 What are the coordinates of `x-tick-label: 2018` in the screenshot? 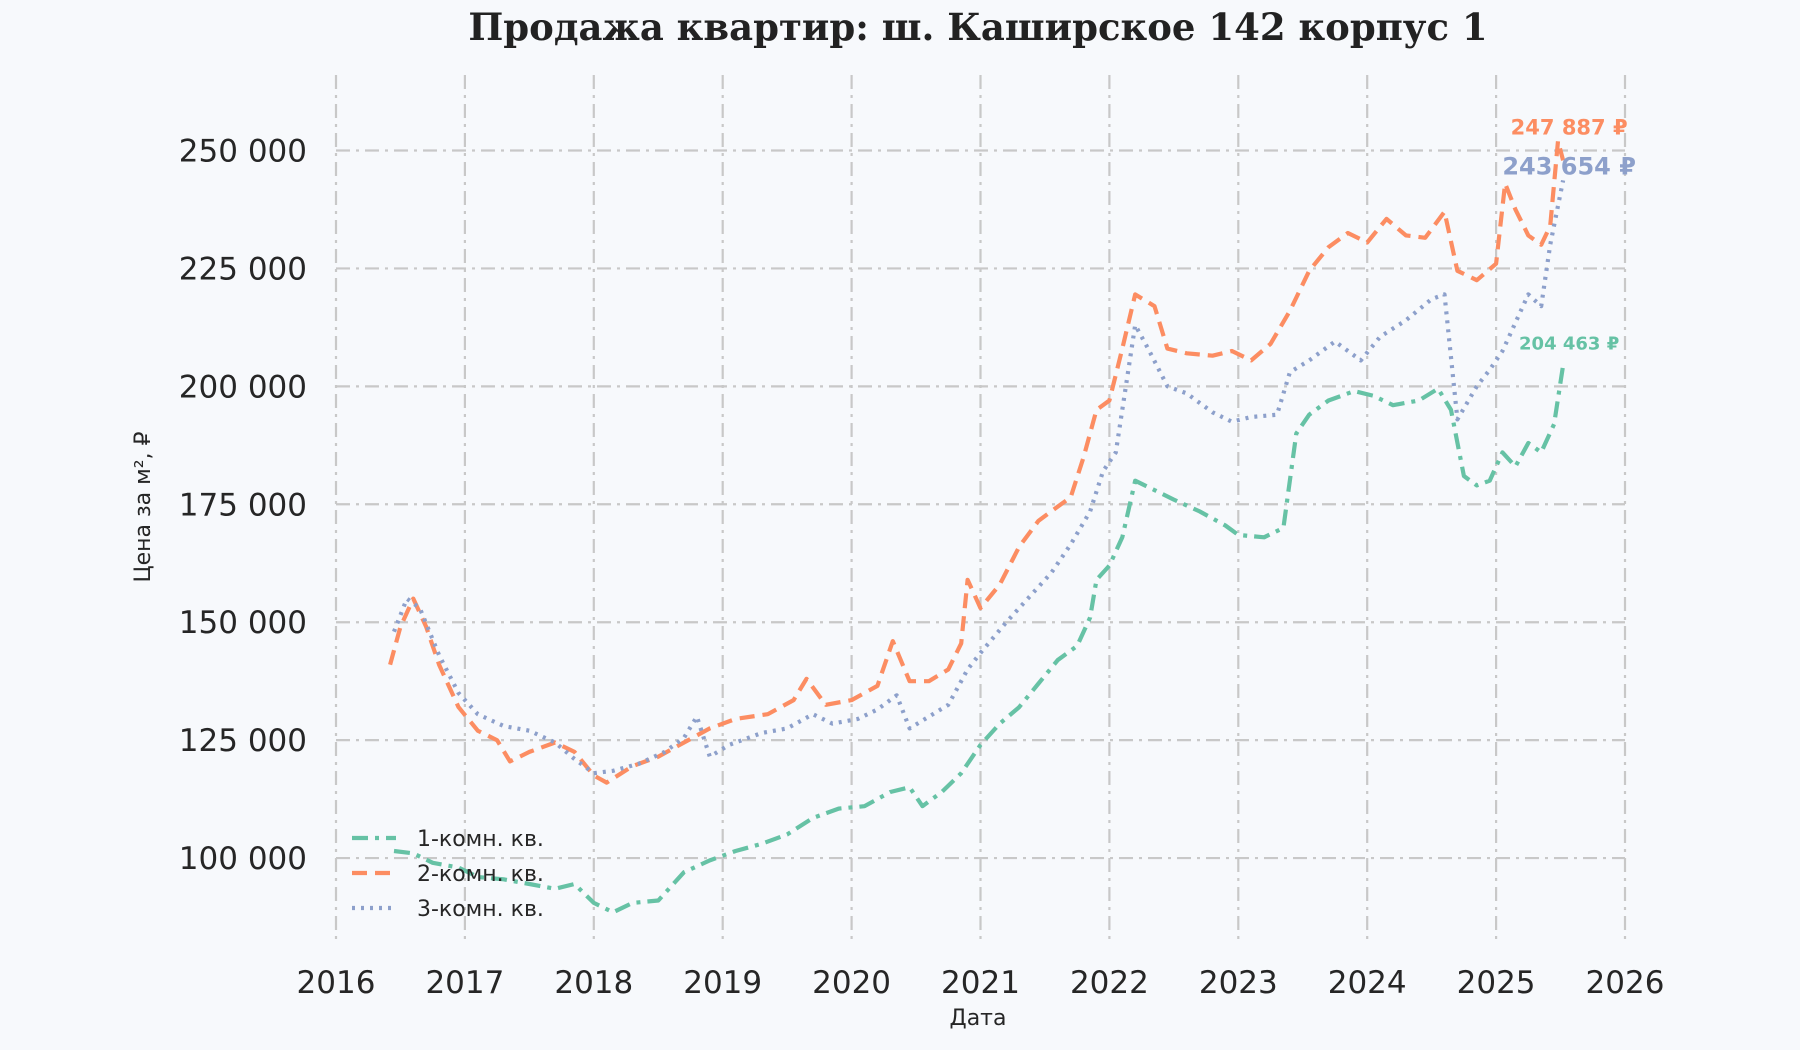 It's located at (593, 983).